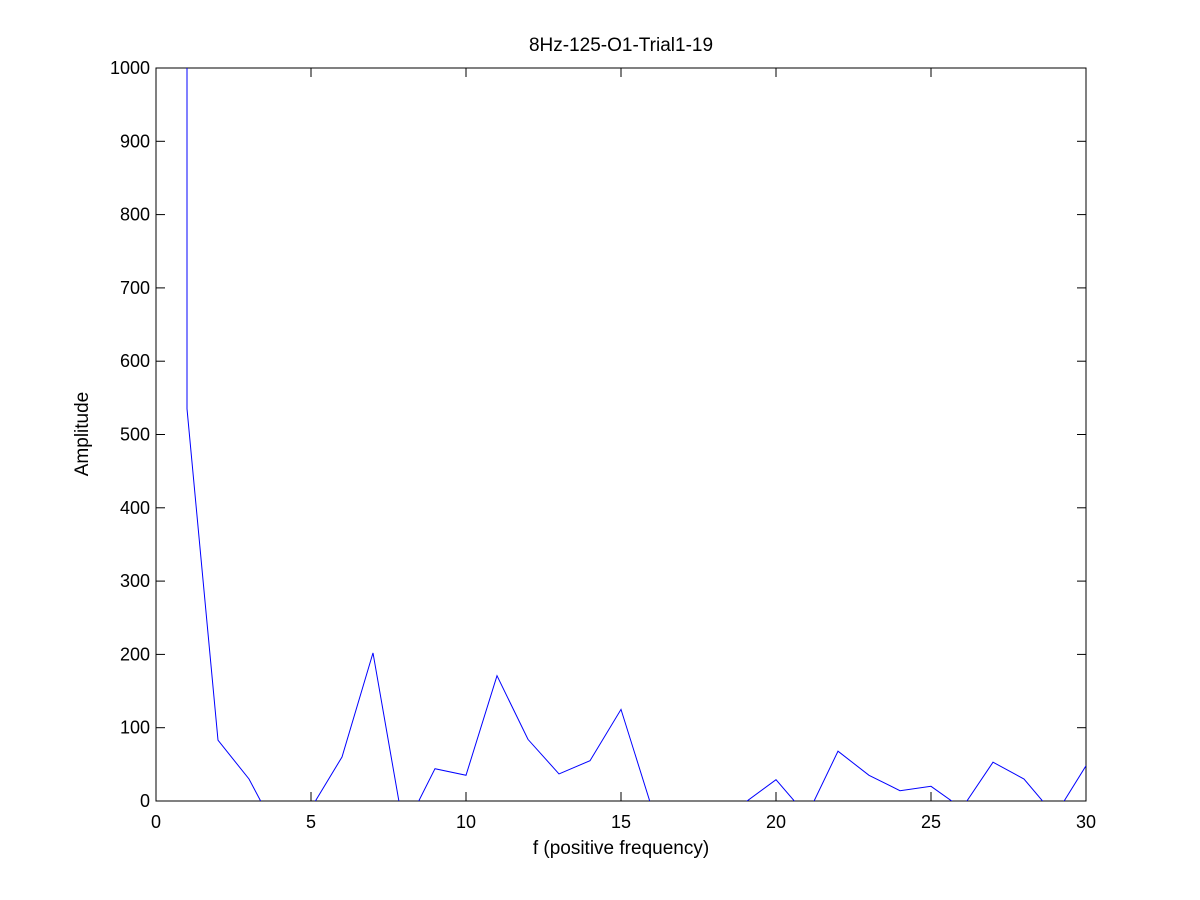 The width and height of the screenshot is (1200, 900). What do you see at coordinates (621, 848) in the screenshot?
I see `x-axis-title: f (positive frequency)` at bounding box center [621, 848].